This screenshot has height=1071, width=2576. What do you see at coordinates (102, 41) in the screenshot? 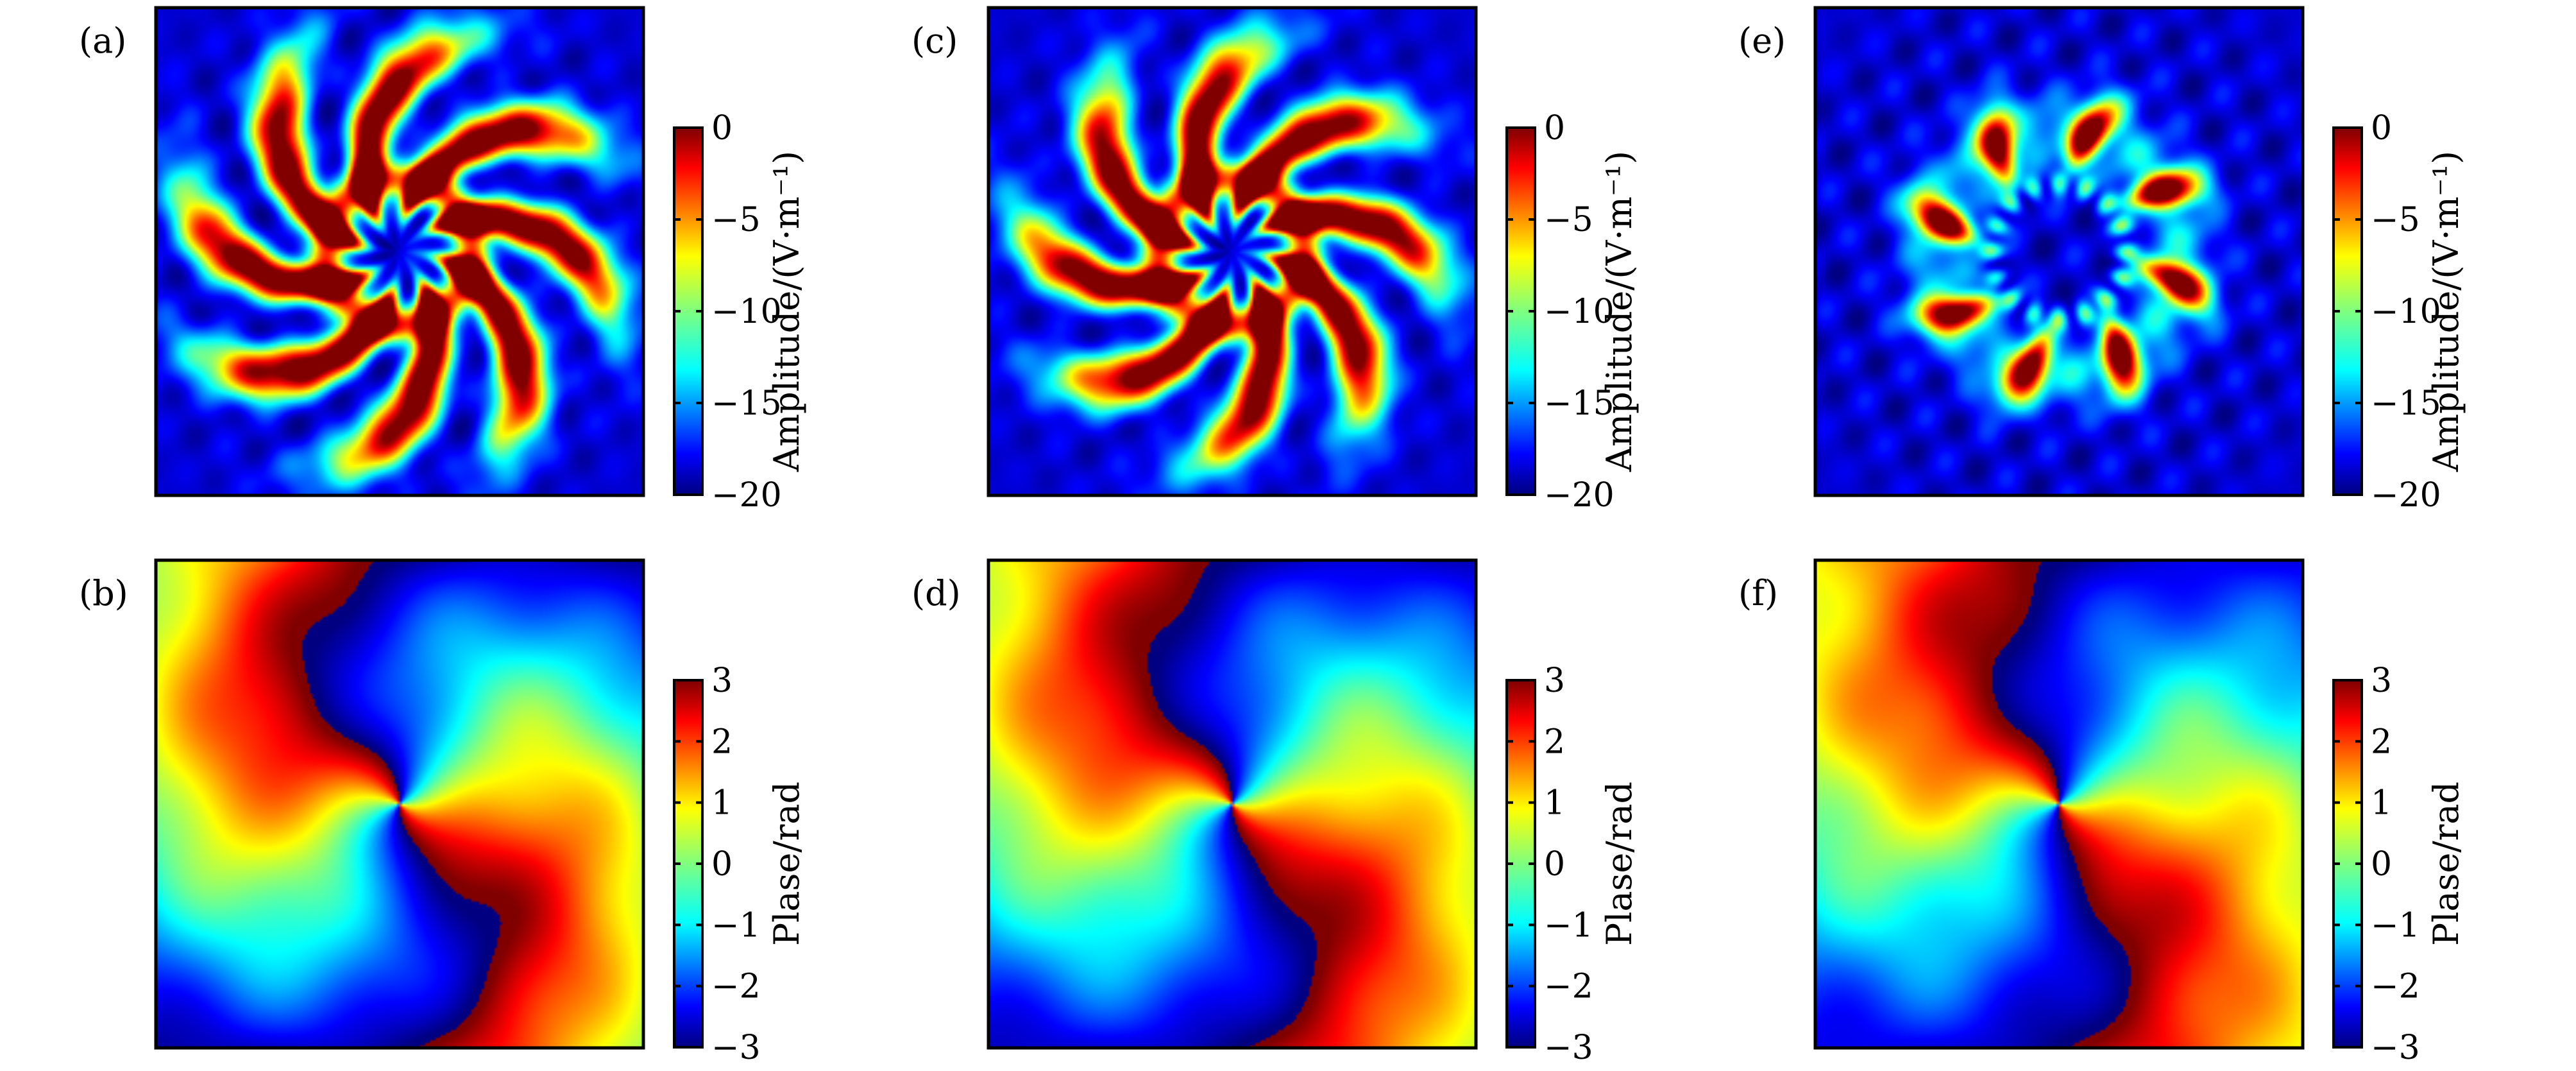
I see `panel-label: (a)` at bounding box center [102, 41].